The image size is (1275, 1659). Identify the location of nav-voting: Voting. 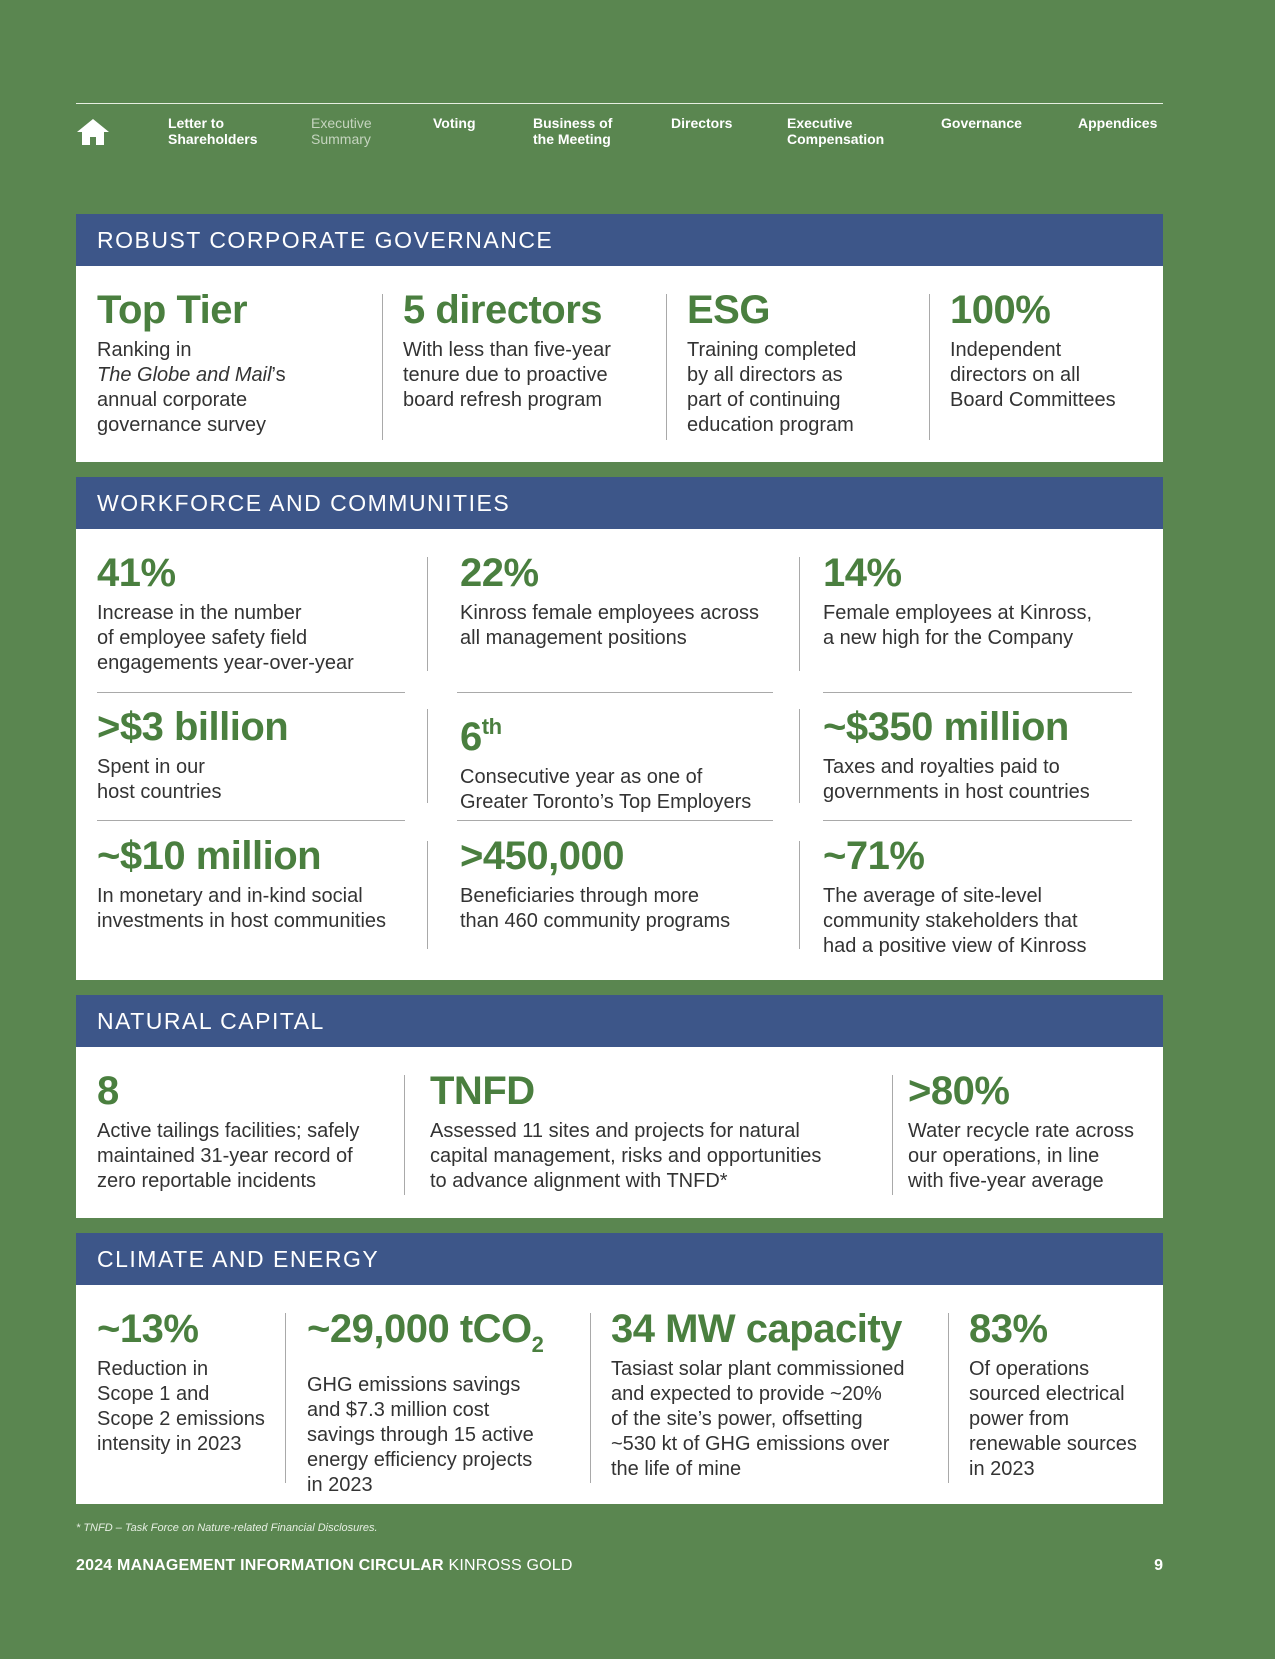
(454, 123).